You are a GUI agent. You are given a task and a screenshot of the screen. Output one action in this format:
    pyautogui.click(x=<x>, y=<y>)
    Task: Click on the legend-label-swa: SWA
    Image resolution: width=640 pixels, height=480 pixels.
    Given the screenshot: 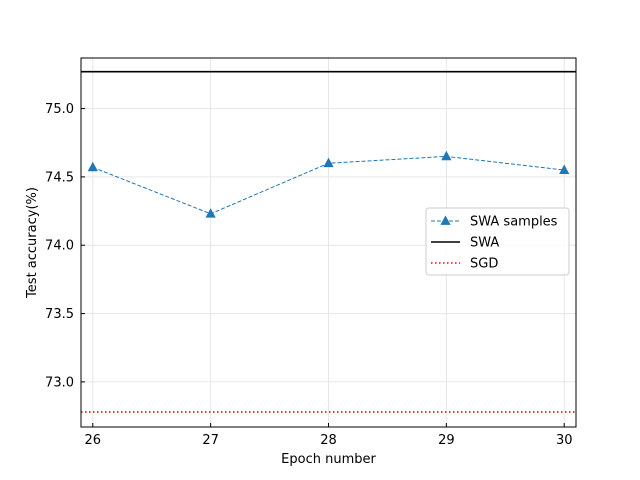 What is the action you would take?
    pyautogui.click(x=484, y=243)
    